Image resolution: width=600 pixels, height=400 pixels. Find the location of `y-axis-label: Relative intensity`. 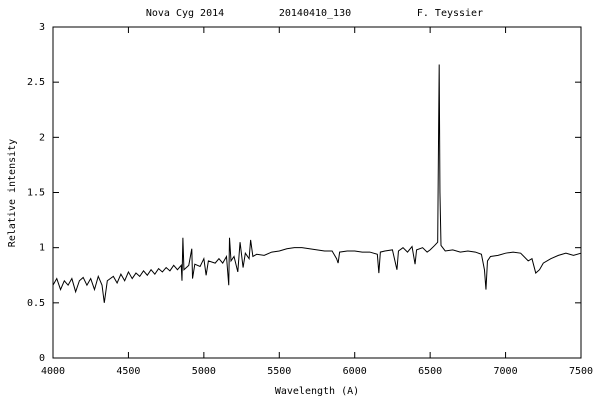

y-axis-label: Relative intensity is located at coordinates (12, 193).